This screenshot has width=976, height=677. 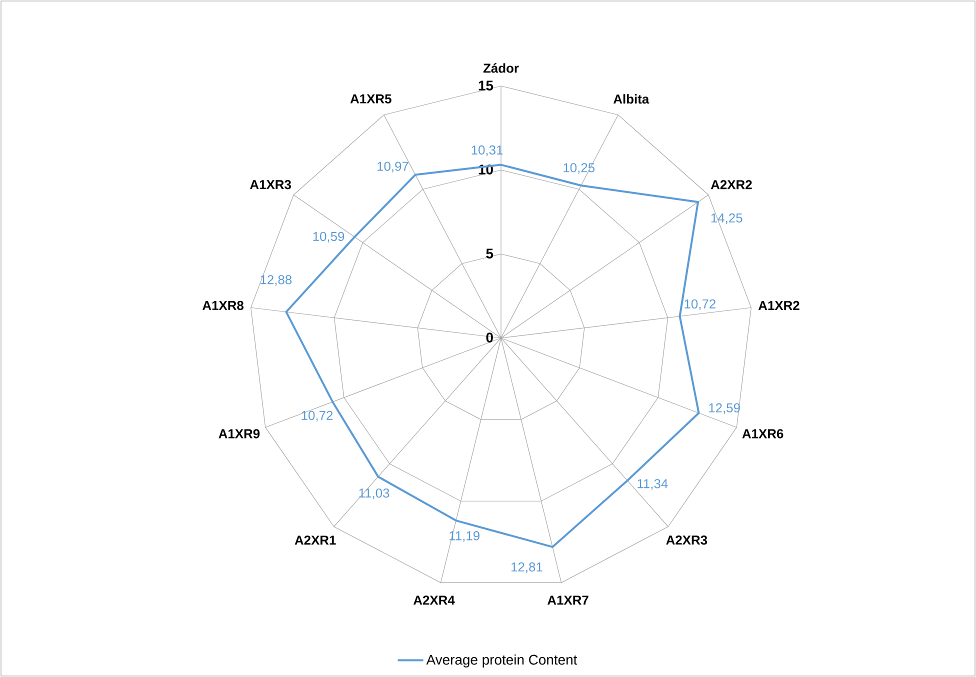 I want to click on y-tick-label: 0, so click(x=489, y=337).